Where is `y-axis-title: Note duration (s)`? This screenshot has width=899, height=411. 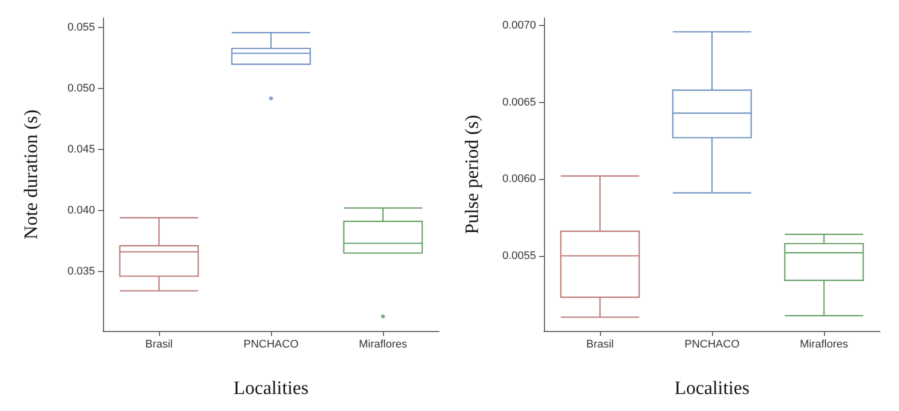
y-axis-title: Note duration (s) is located at coordinates (31, 175).